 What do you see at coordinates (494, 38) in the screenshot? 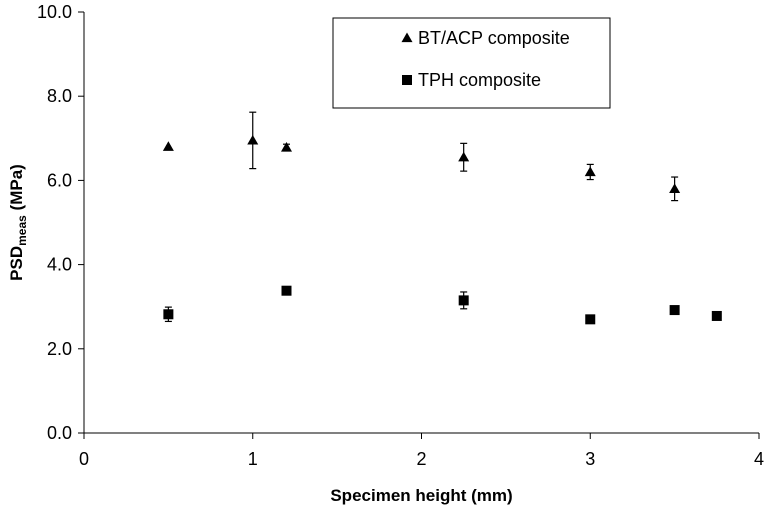
I see `legend-label: BT/ACP composite` at bounding box center [494, 38].